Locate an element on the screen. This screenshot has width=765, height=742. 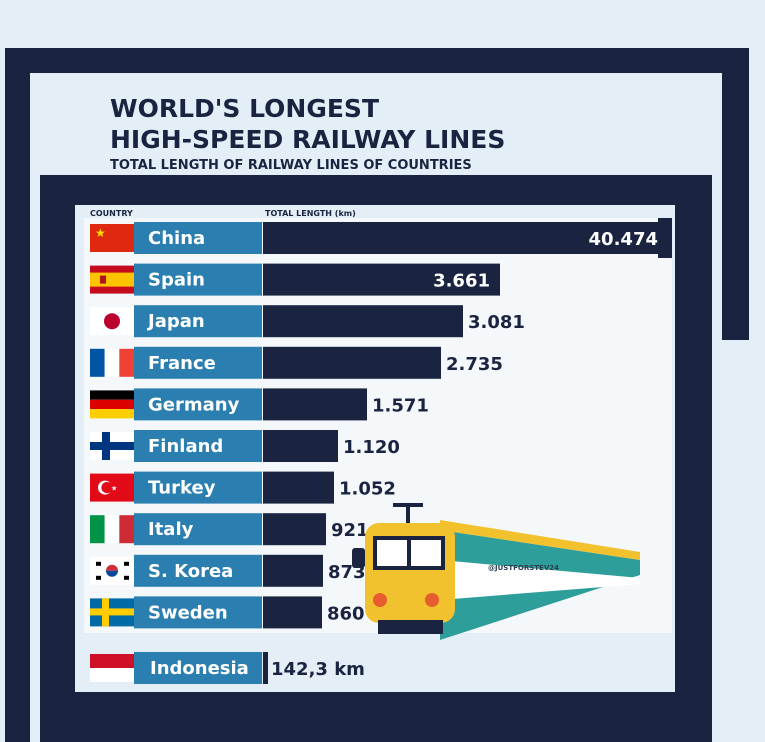
country-label: Finland is located at coordinates (185, 446).